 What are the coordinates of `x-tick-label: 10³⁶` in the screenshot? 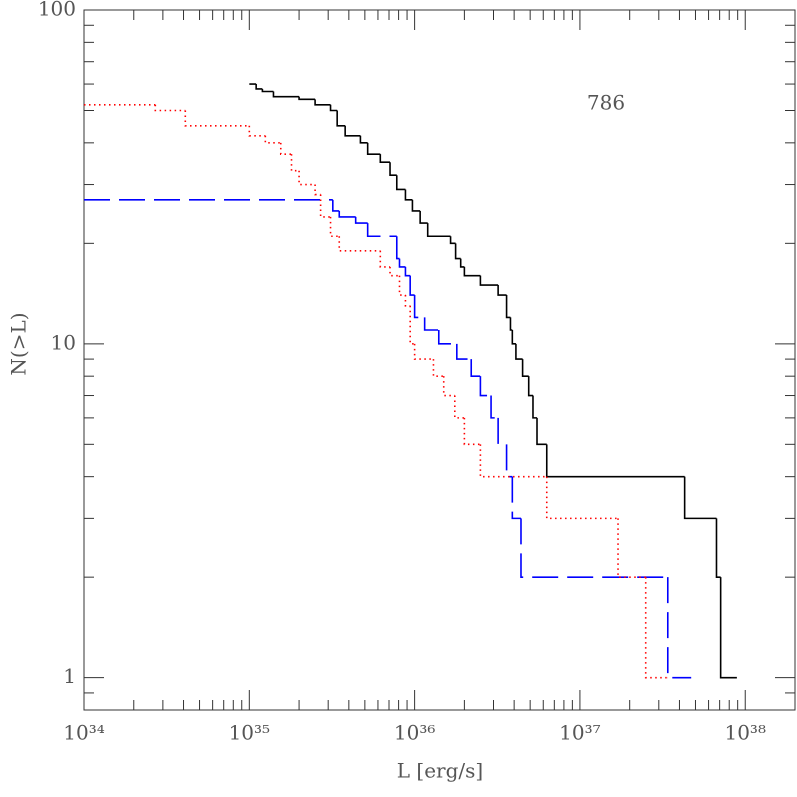 It's located at (414, 733).